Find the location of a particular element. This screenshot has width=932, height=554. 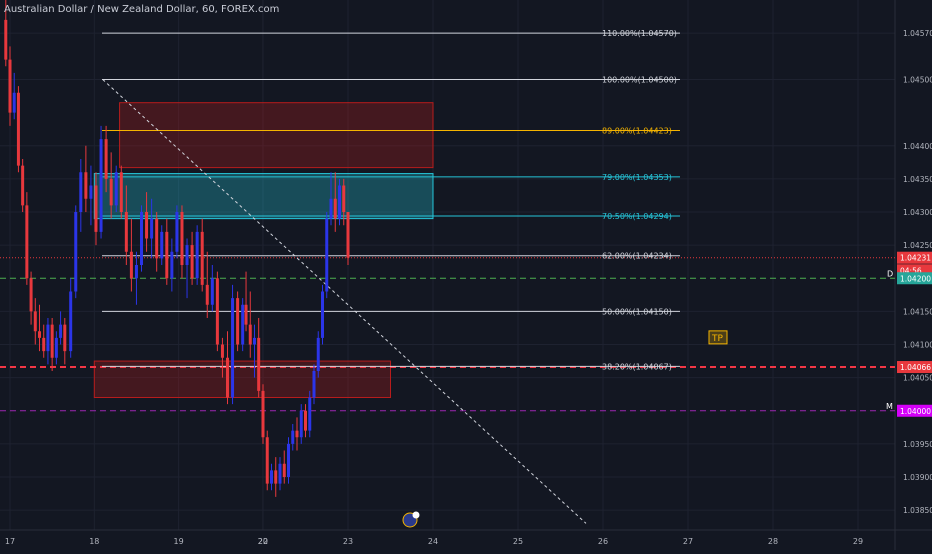

y-tick-label: 1.03950 is located at coordinates (917, 444).